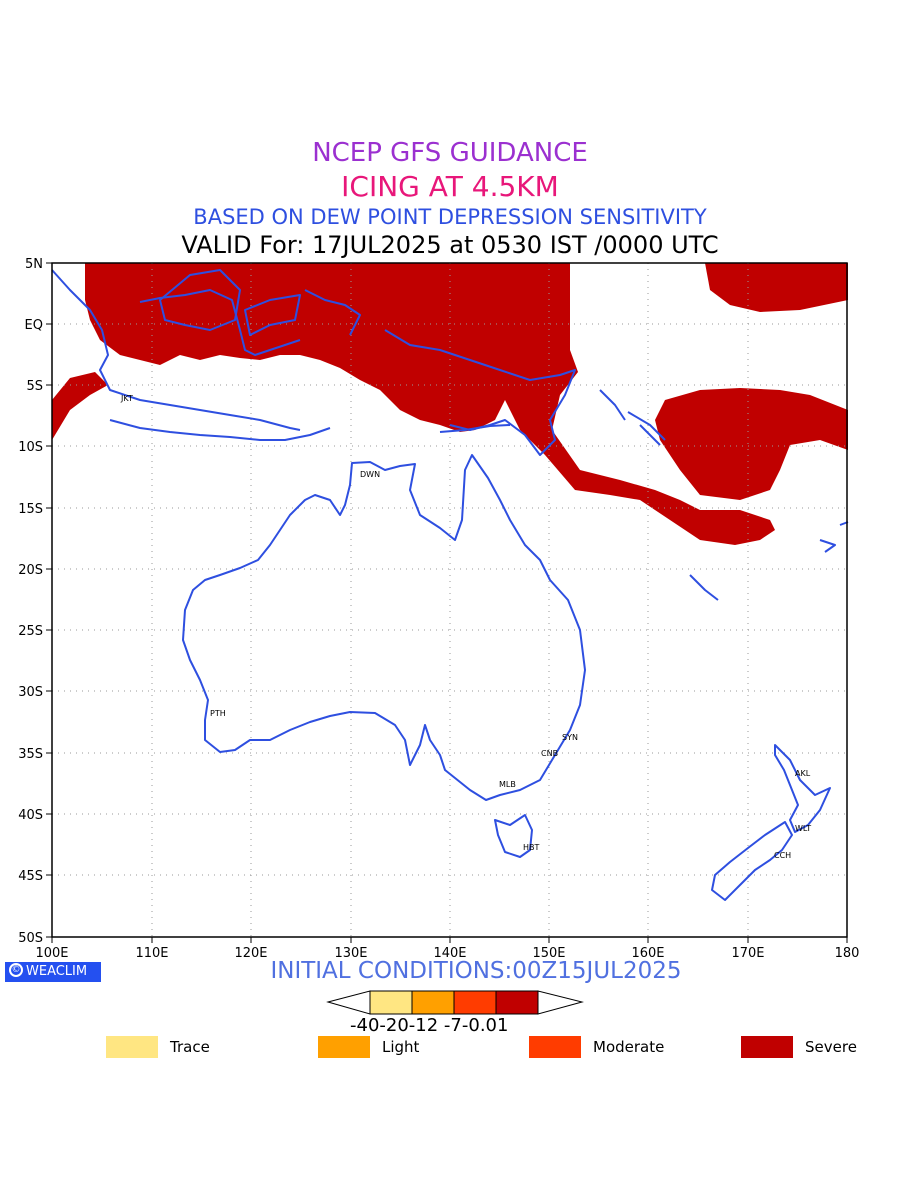 Image resolution: width=900 pixels, height=1200 pixels. I want to click on city-label: HBT, so click(531, 847).